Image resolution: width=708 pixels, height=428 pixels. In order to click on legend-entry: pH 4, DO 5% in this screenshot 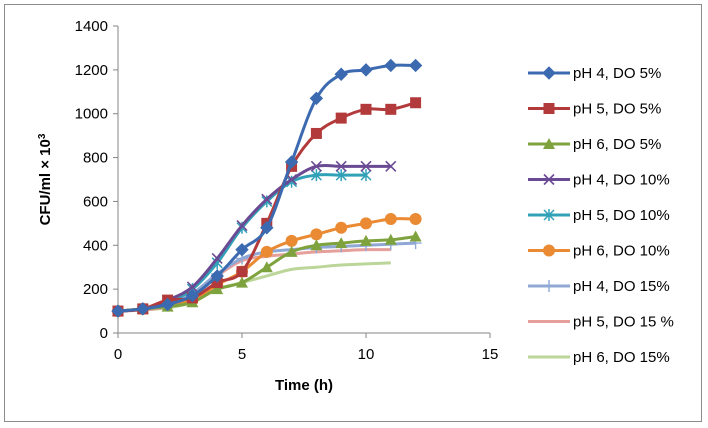, I will do `click(594, 73)`.